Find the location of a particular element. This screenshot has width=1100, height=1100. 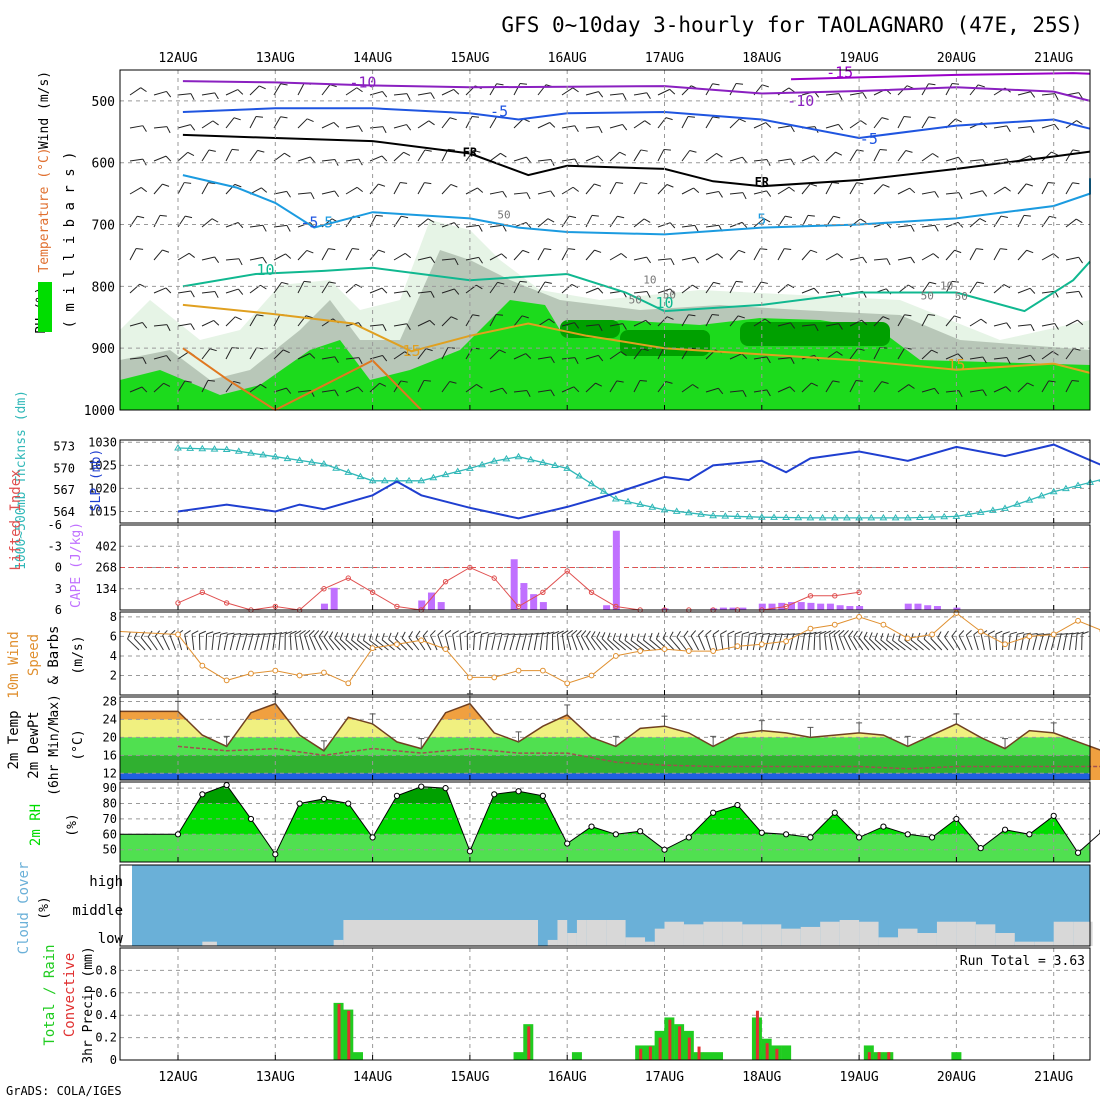

bottom-date-label: 14AUG is located at coordinates (372, 1077).